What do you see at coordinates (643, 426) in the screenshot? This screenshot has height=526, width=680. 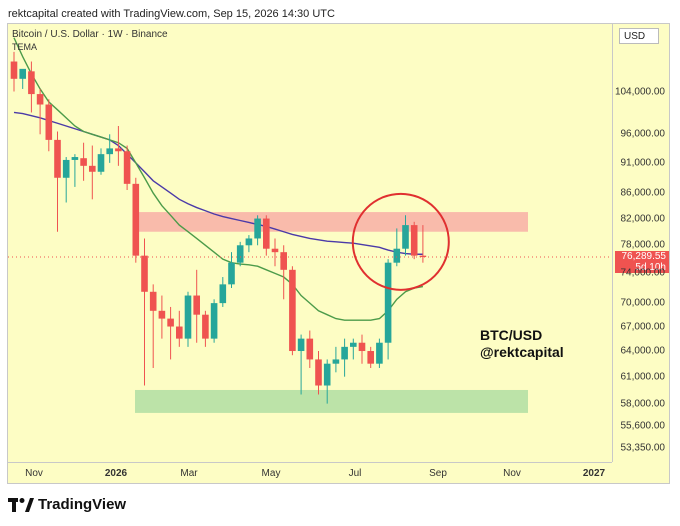 I see `price-tick-label: 55,600.00` at bounding box center [643, 426].